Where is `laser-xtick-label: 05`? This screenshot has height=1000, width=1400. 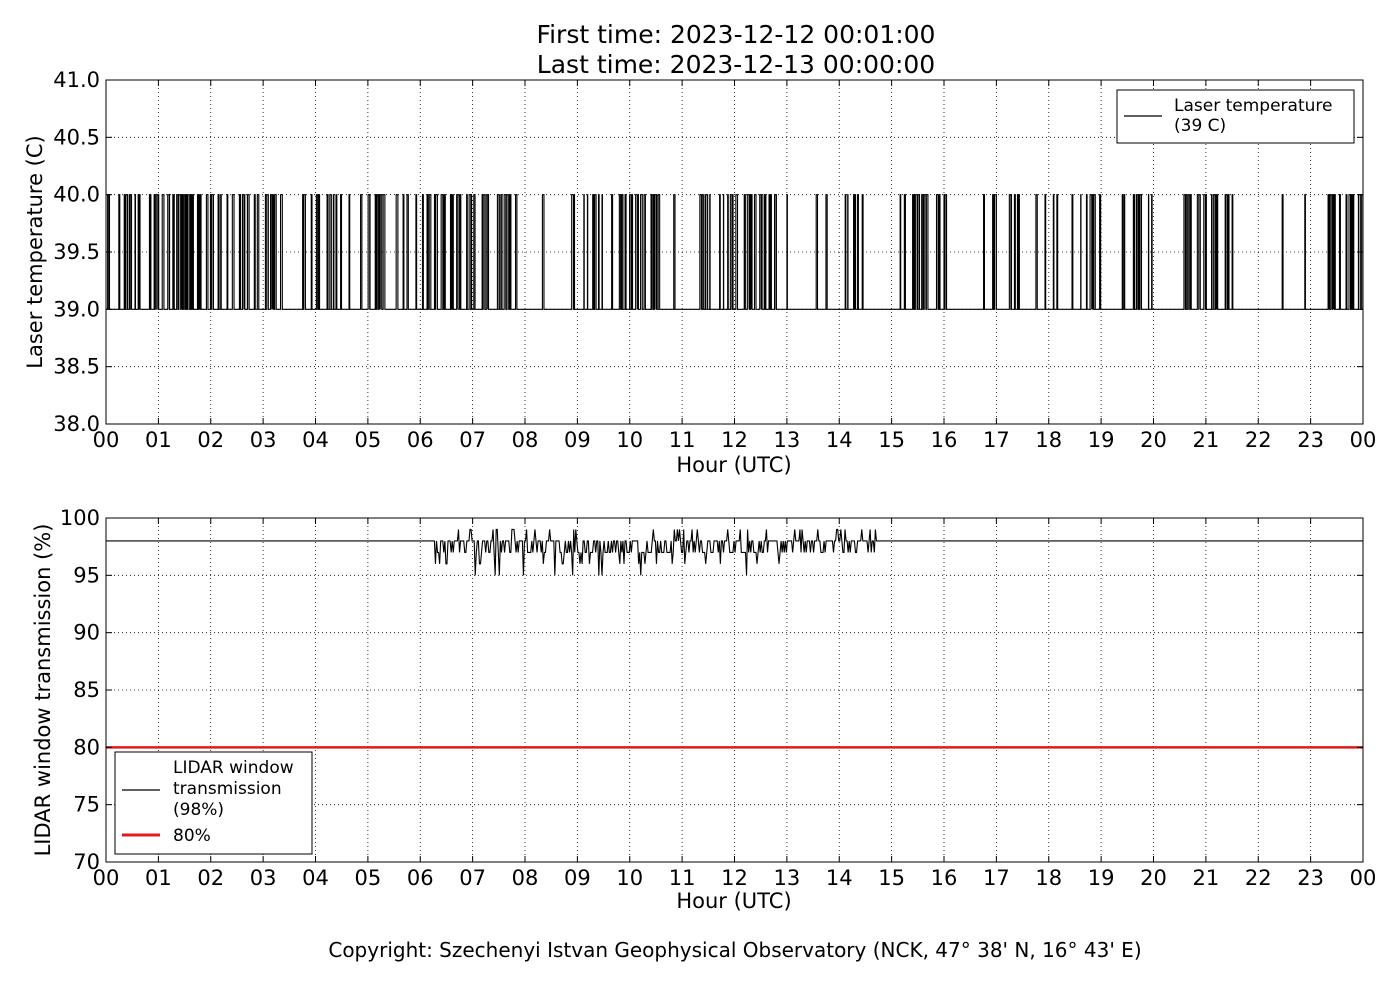
laser-xtick-label: 05 is located at coordinates (368, 440).